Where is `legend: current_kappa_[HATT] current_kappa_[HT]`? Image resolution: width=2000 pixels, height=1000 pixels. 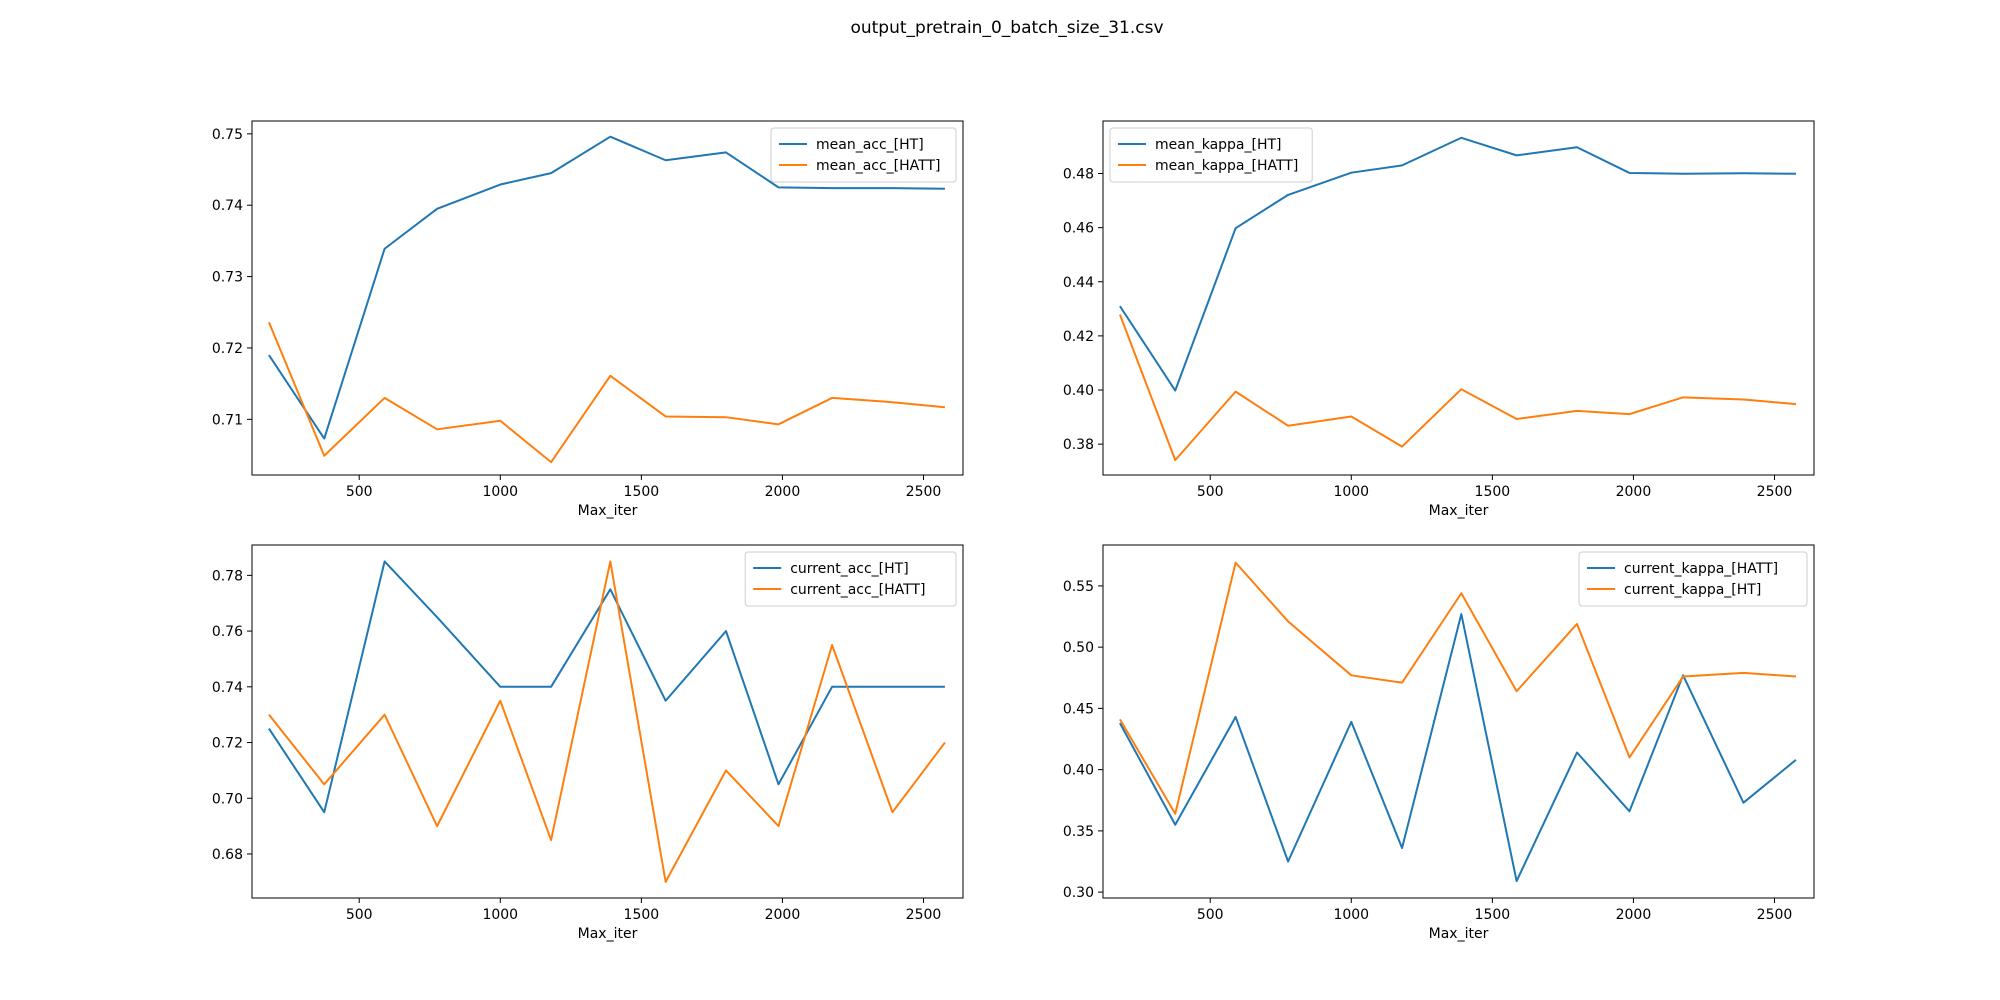 legend: current_kappa_[HATT] current_kappa_[HT] is located at coordinates (1693, 579).